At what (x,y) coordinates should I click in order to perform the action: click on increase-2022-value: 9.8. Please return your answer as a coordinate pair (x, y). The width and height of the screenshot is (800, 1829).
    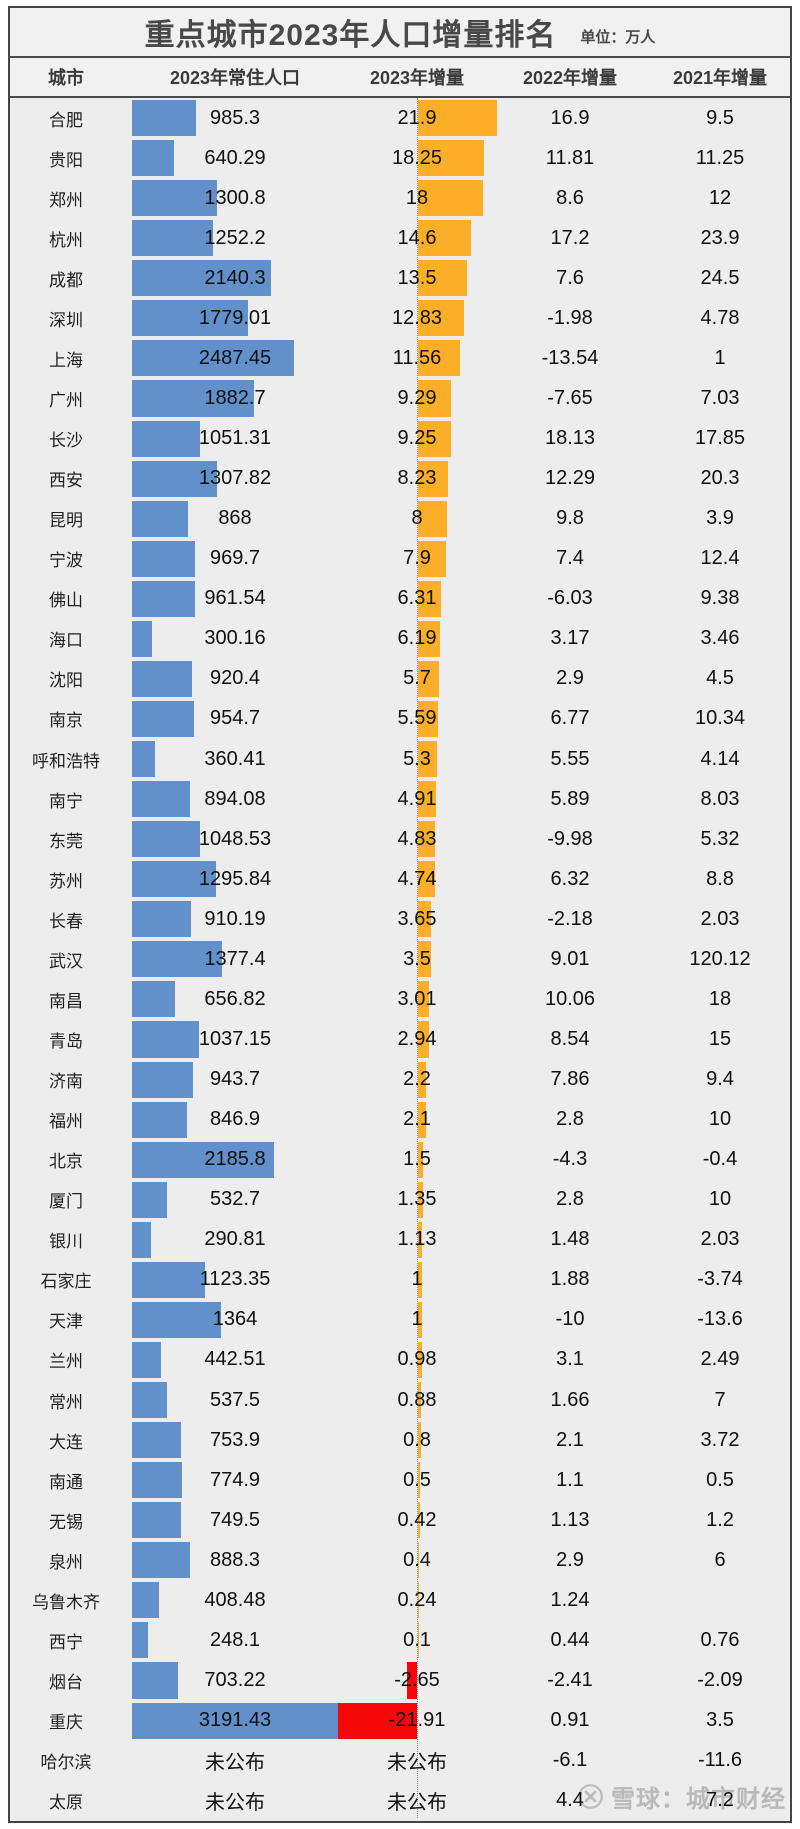
    Looking at the image, I should click on (570, 518).